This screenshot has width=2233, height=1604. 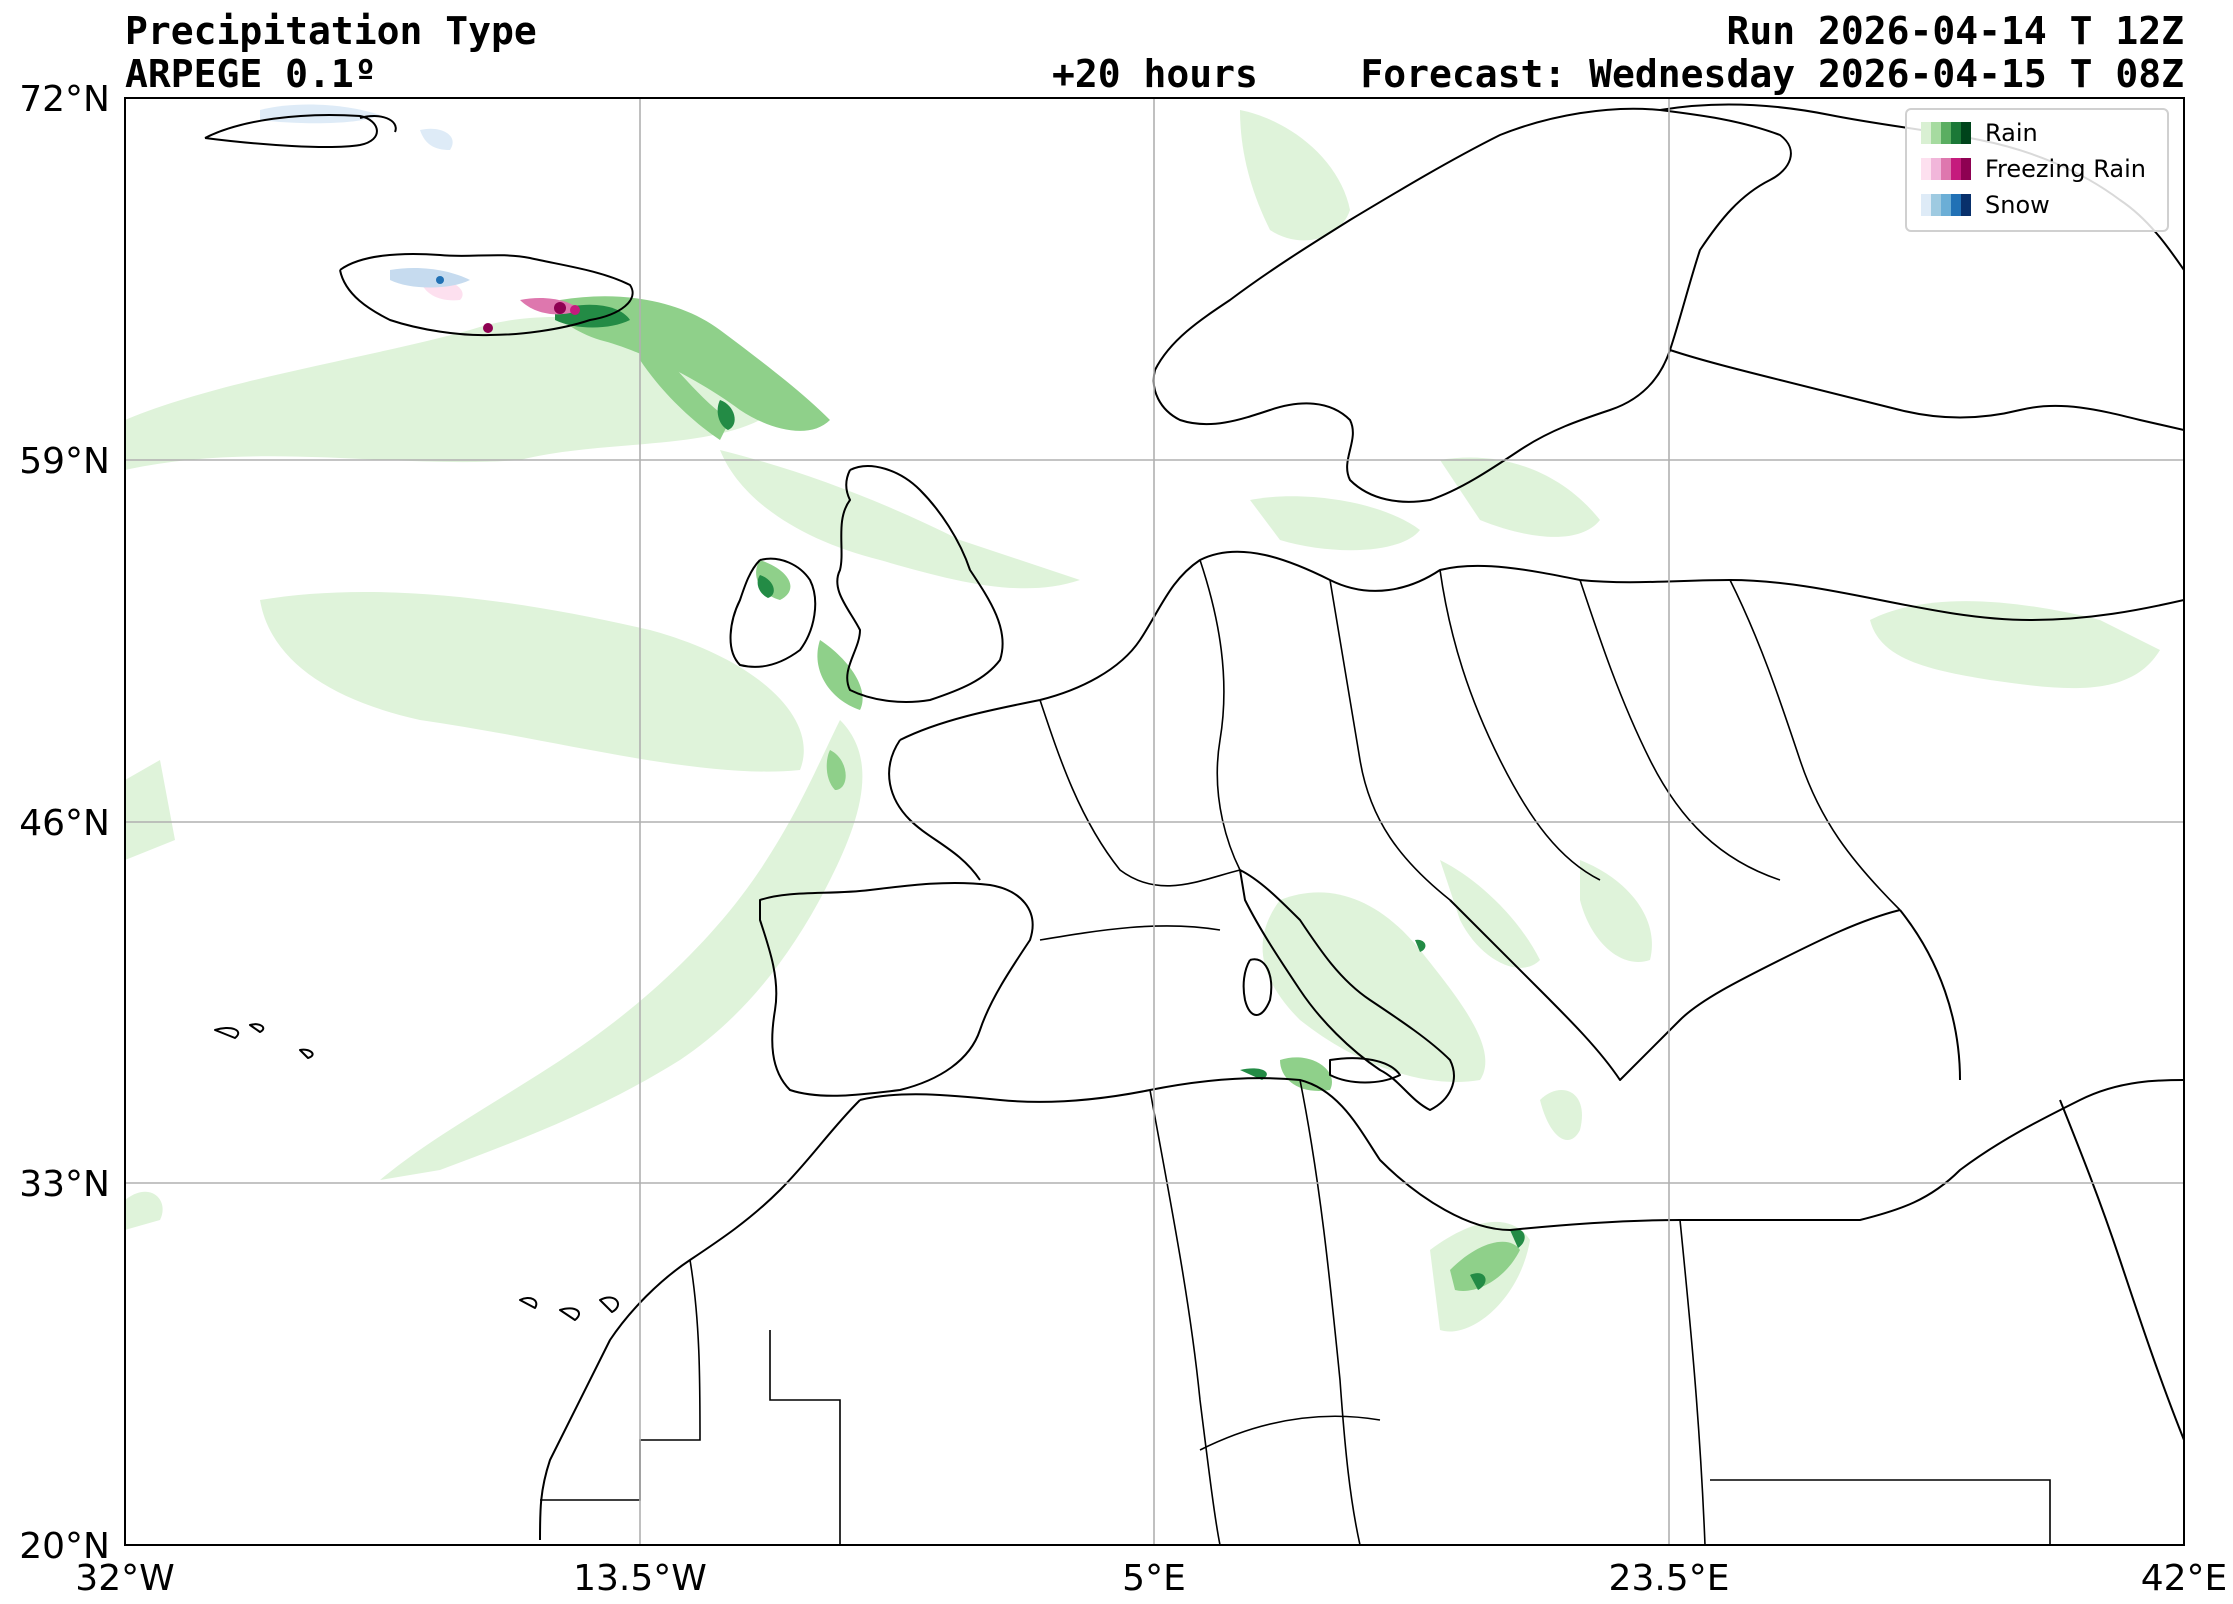 I want to click on lat-label-20n: 20°N, so click(x=64, y=1546).